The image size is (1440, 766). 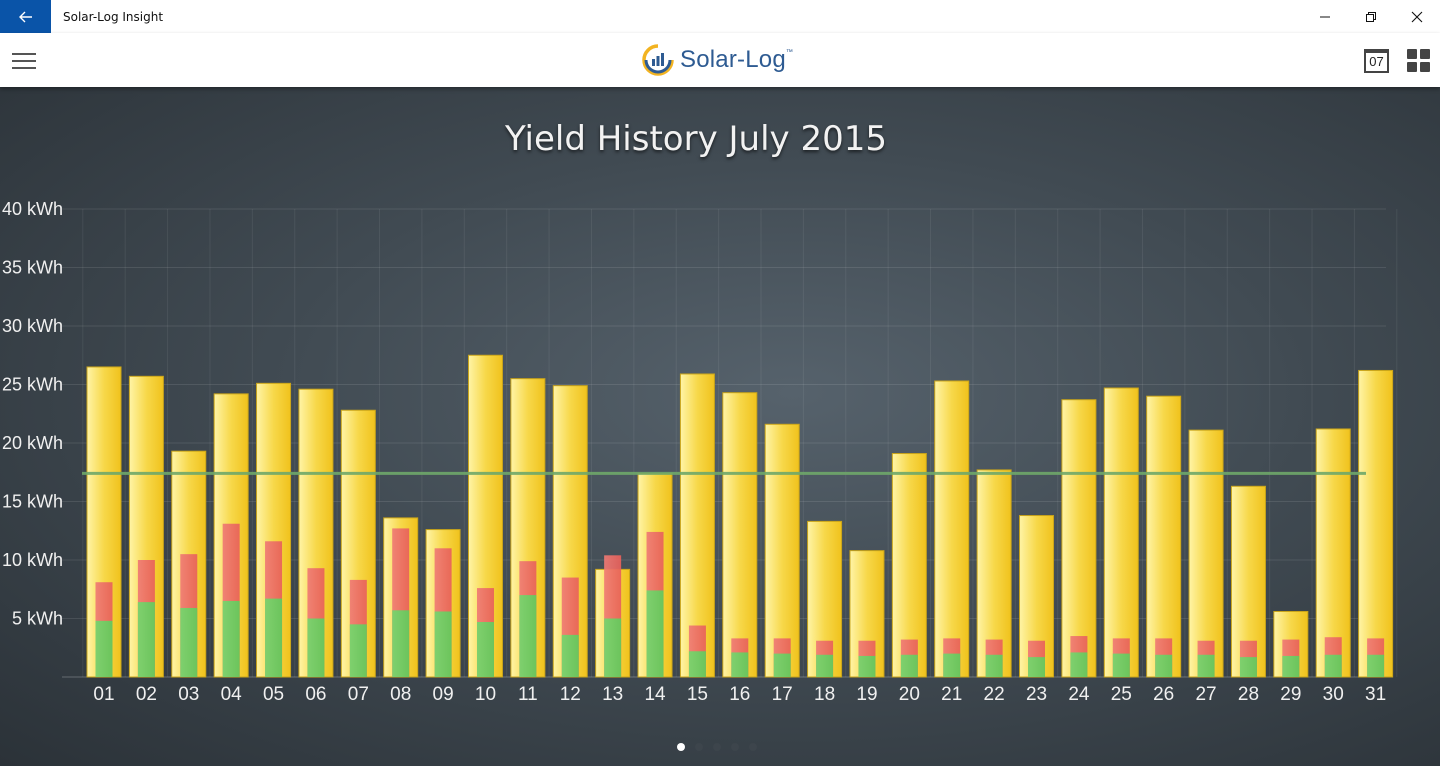 What do you see at coordinates (1290, 694) in the screenshot?
I see `x-tick-label: 29` at bounding box center [1290, 694].